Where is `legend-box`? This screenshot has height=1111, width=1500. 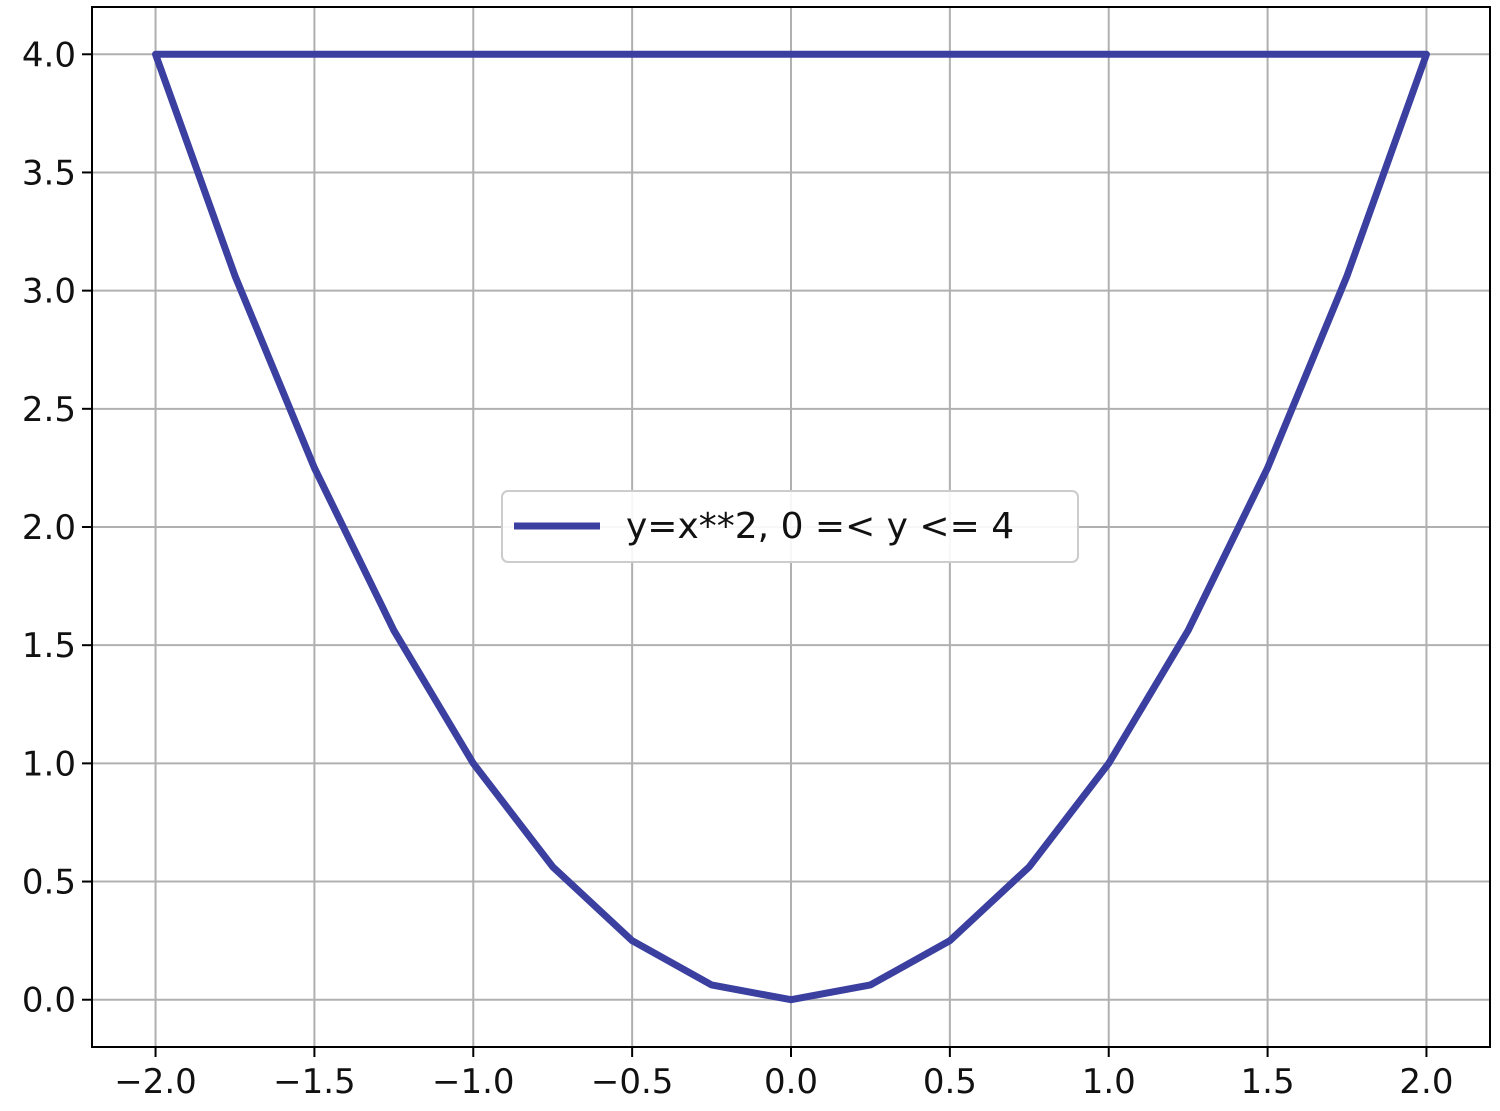 legend-box is located at coordinates (790, 526).